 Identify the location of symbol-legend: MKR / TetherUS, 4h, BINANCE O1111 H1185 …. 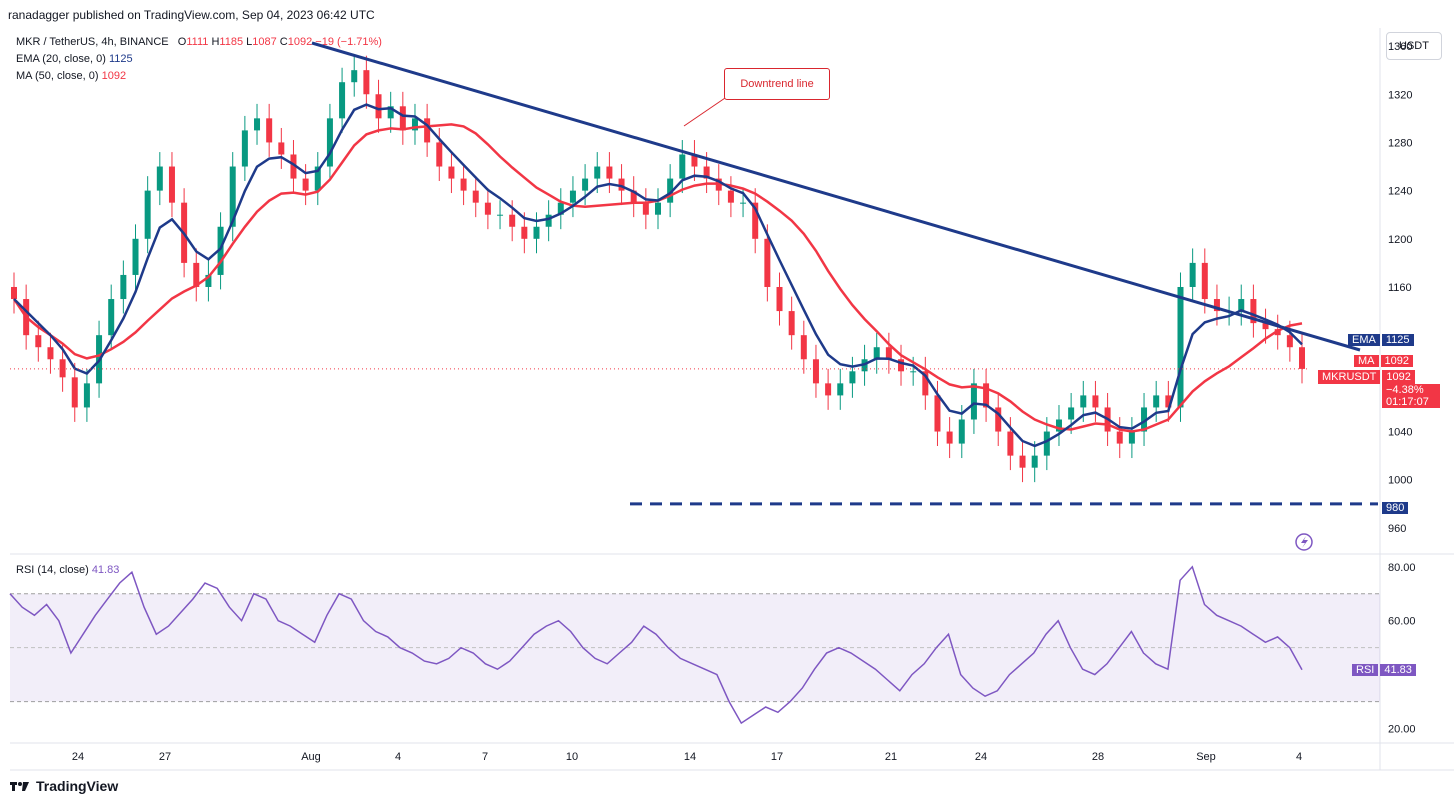
(199, 42).